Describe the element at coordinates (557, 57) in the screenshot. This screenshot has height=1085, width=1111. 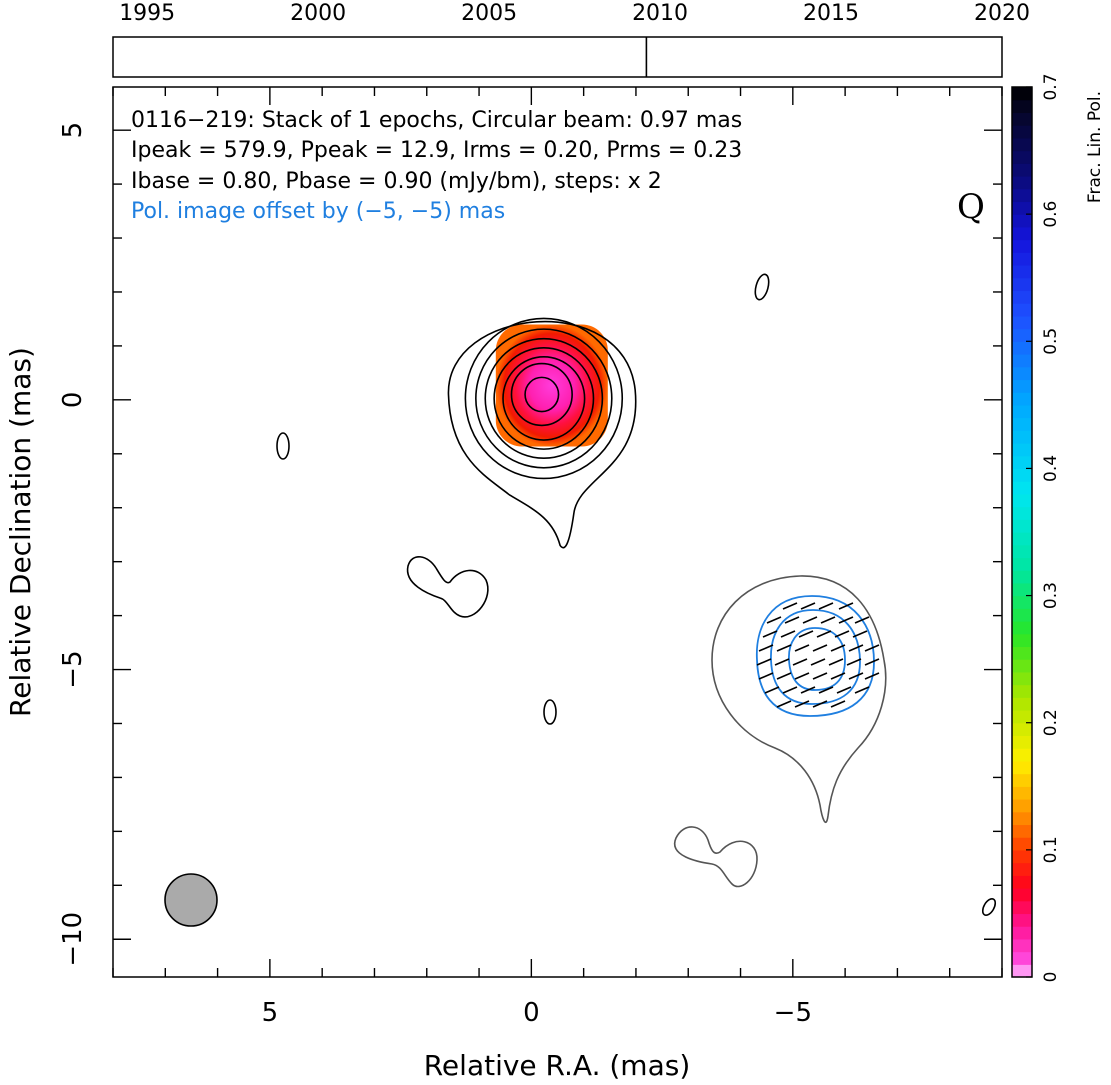
I see `timeline-frame` at that location.